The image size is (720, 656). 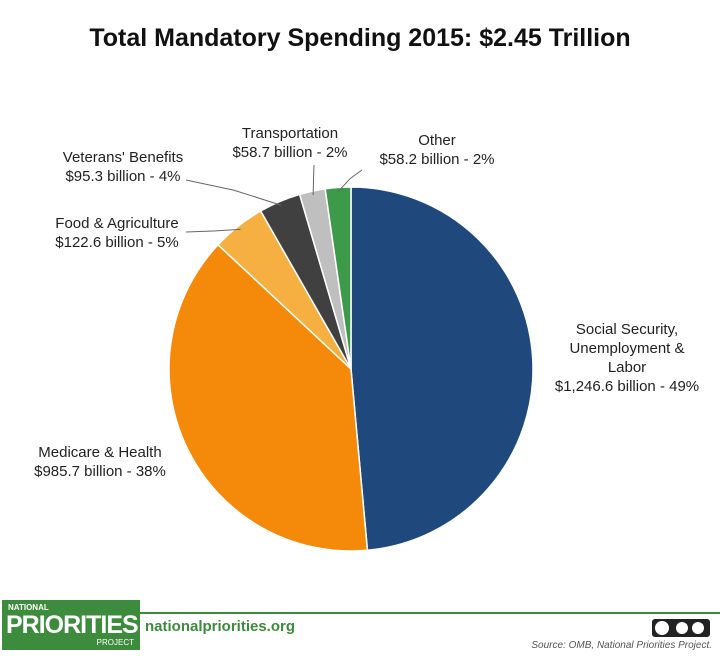 What do you see at coordinates (681, 628) in the screenshot?
I see `license-icon` at bounding box center [681, 628].